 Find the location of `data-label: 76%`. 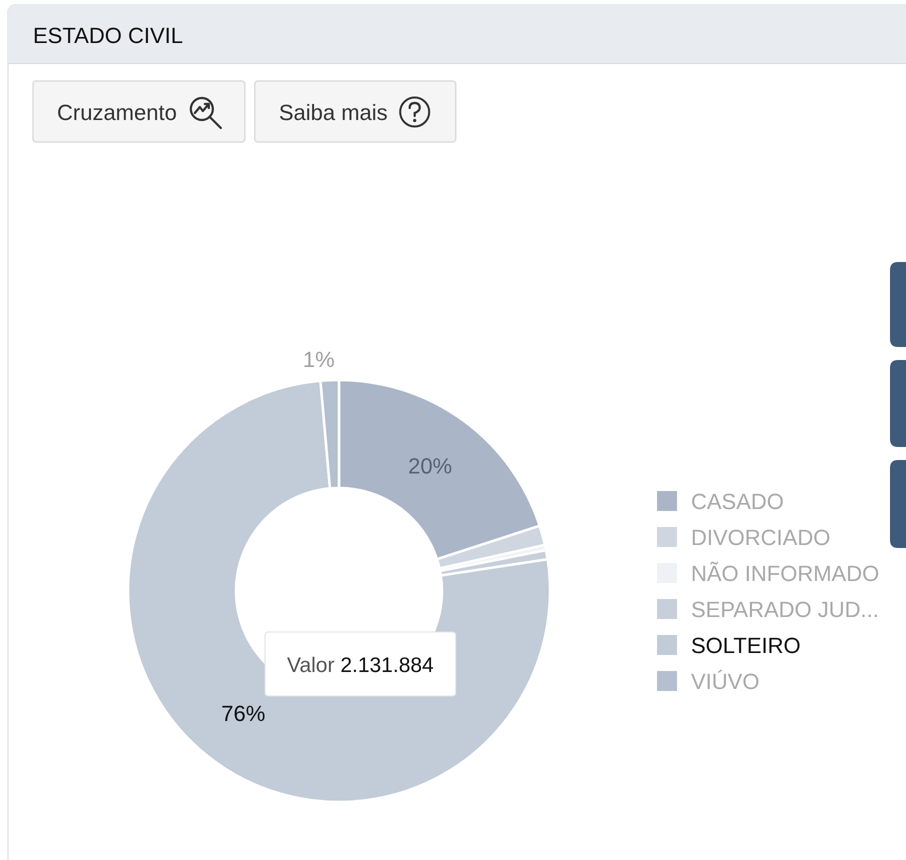

data-label: 76% is located at coordinates (243, 713).